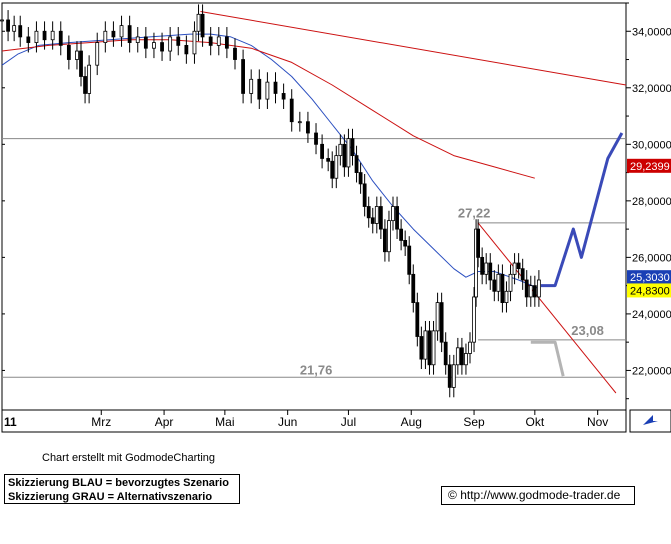 Image resolution: width=671 pixels, height=544 pixels. Describe the element at coordinates (287, 422) in the screenshot. I see `x-tick-label: Jun` at that location.